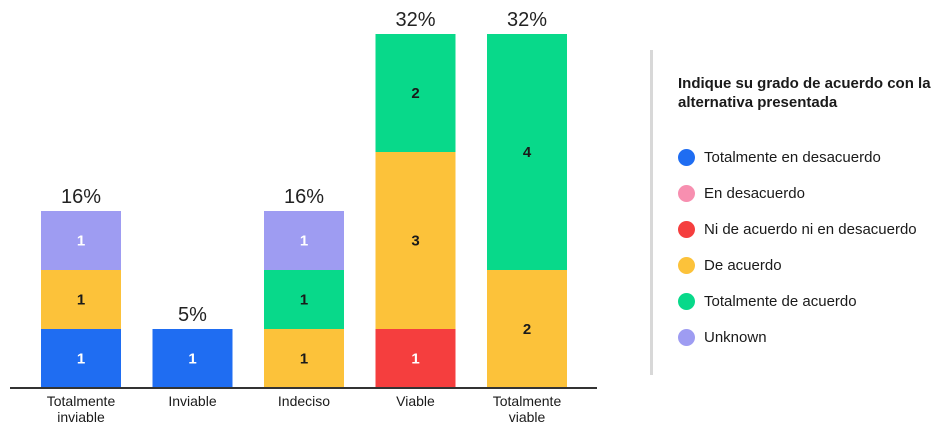  I want to click on legend-item: Ni de acuerdo ni en desacuerdo, so click(797, 229).